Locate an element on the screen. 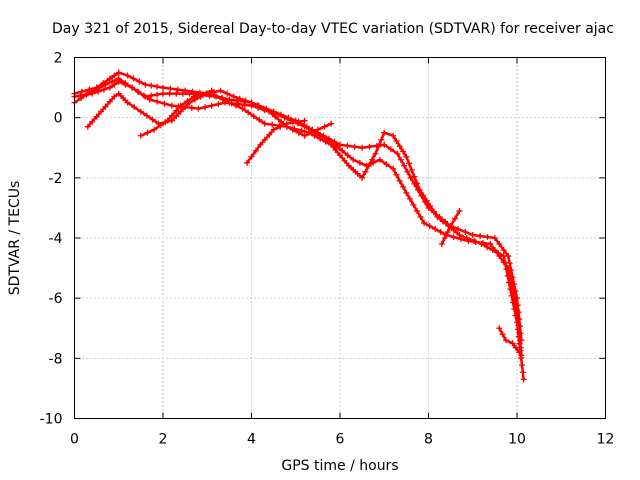 This screenshot has width=640, height=480. y-tick-label: -10 is located at coordinates (51, 420).